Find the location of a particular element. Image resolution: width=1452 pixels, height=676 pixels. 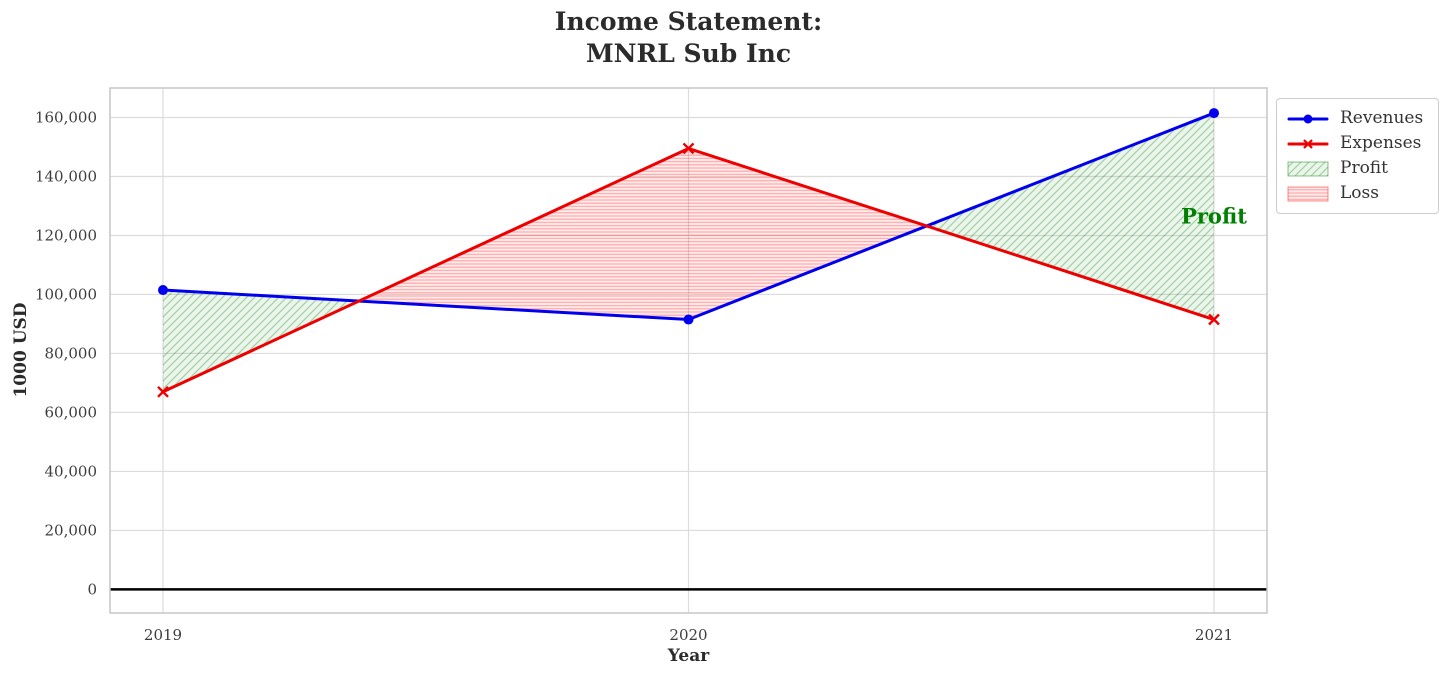

legend-item-profit: Profit is located at coordinates (1357, 168).